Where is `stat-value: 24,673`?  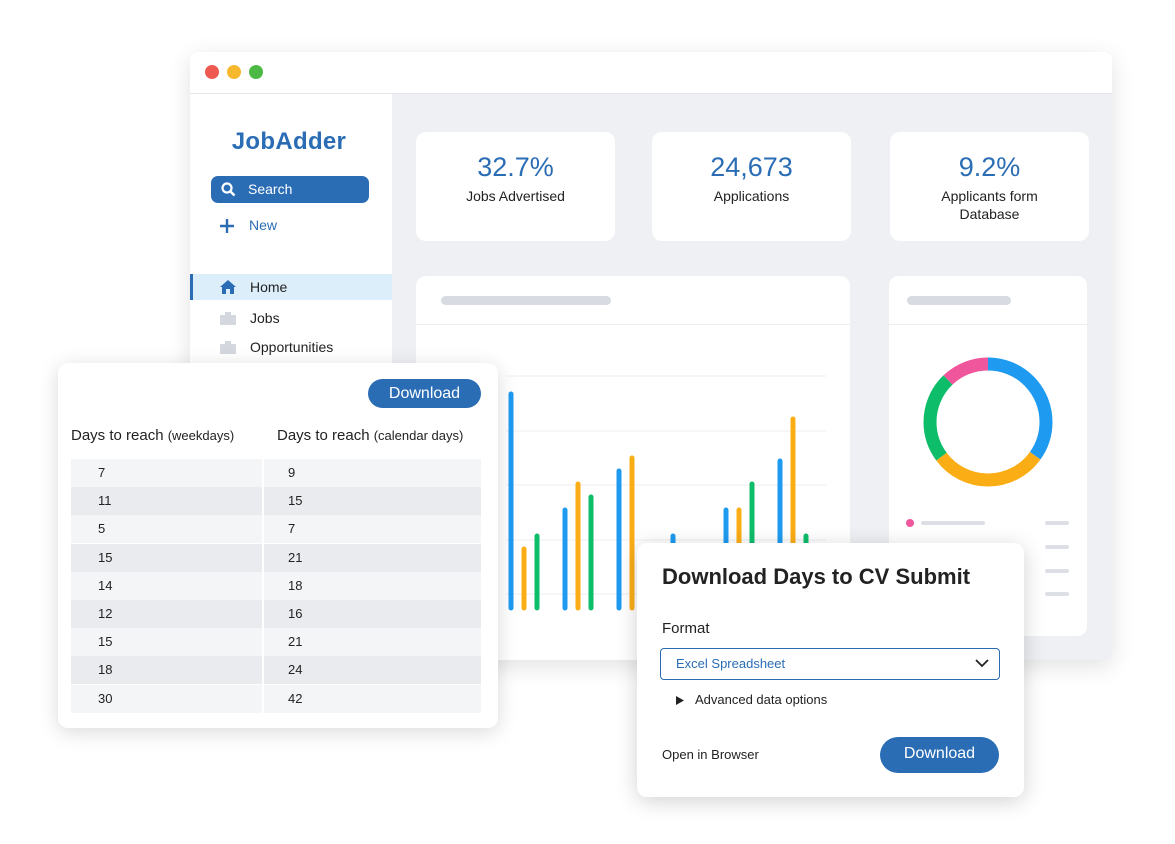 stat-value: 24,673 is located at coordinates (751, 167).